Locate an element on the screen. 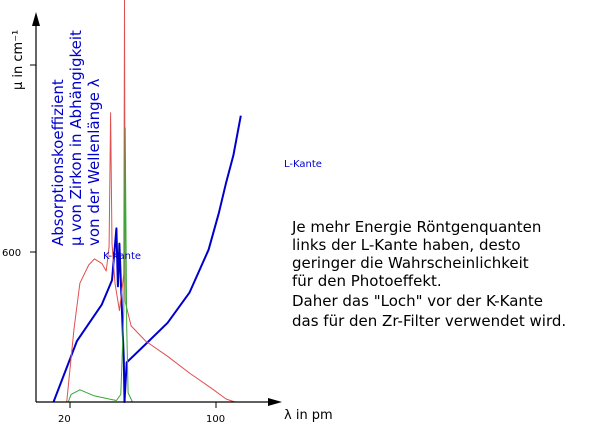  note-line-2: links der L-Kante haben, desto is located at coordinates (406, 245).